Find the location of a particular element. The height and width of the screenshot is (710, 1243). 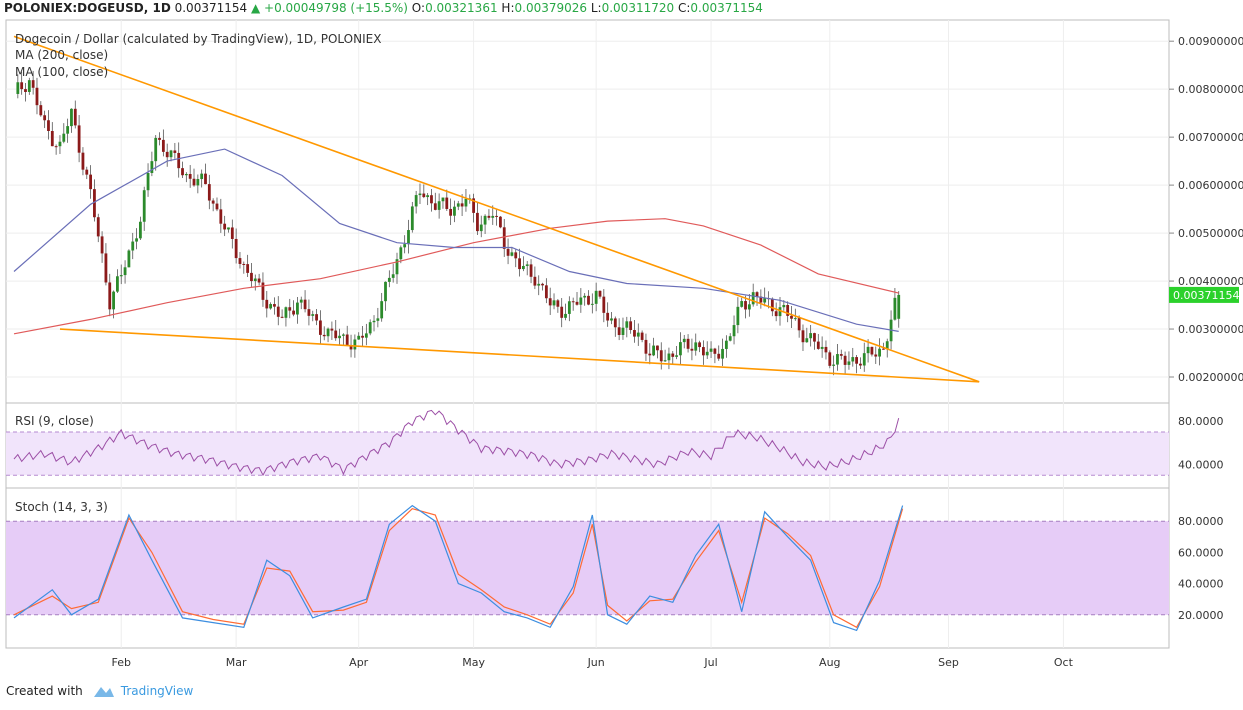

stoch-d-line is located at coordinates (458, 568).